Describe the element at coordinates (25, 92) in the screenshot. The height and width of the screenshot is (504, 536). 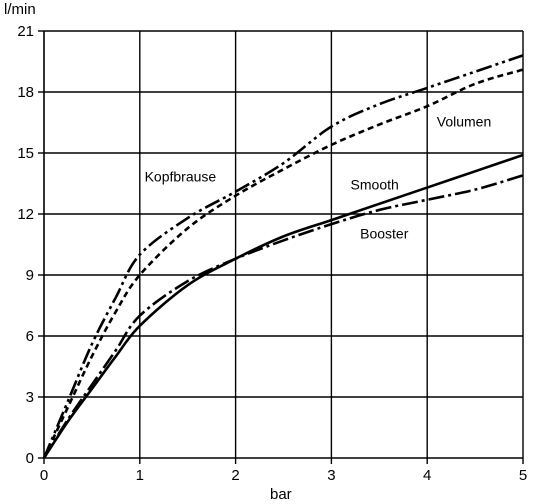
I see `y-tick-label: 18` at that location.